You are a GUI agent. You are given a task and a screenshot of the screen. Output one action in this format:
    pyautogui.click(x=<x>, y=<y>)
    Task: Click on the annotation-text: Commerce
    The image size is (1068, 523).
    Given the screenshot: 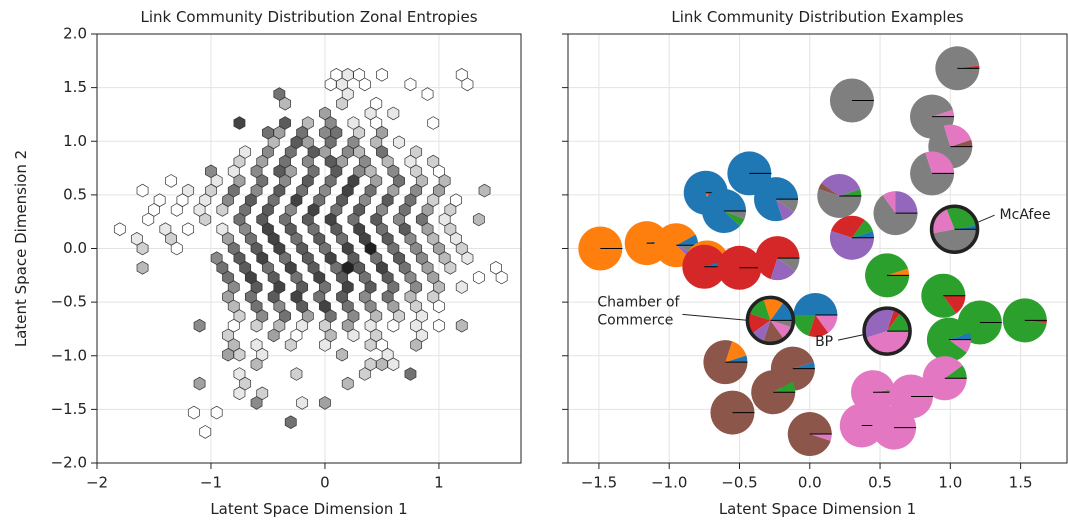 What is the action you would take?
    pyautogui.click(x=635, y=320)
    